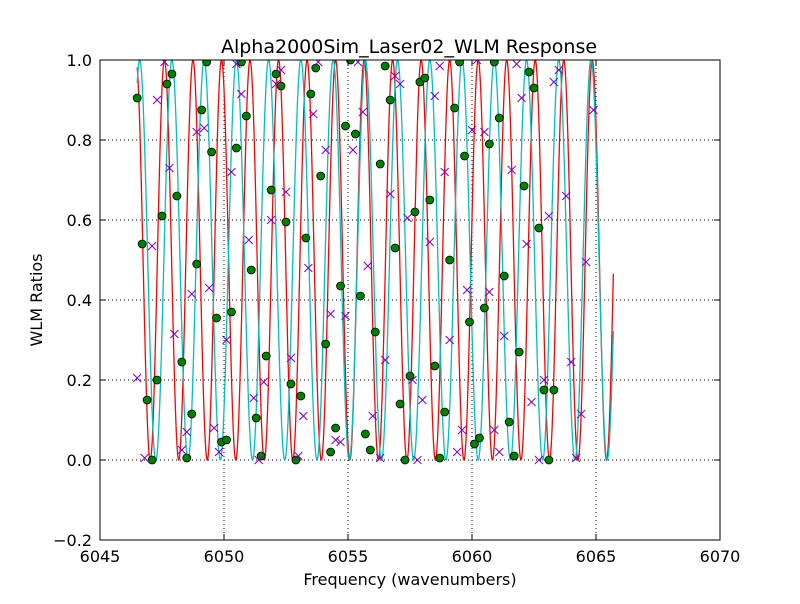 This screenshot has width=800, height=604. I want to click on x-axis-label: Frequency (wavenumbers), so click(409, 579).